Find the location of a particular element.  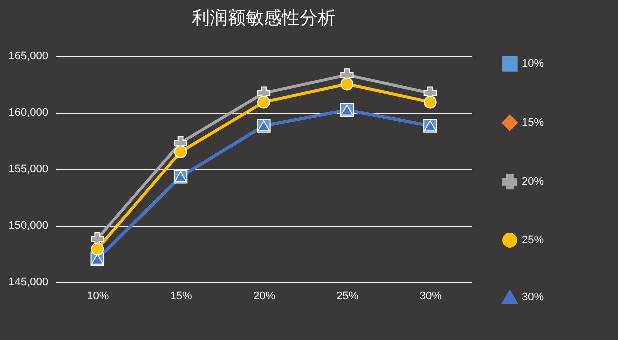

chart-title: 利润额敏感性分析 is located at coordinates (264, 18).